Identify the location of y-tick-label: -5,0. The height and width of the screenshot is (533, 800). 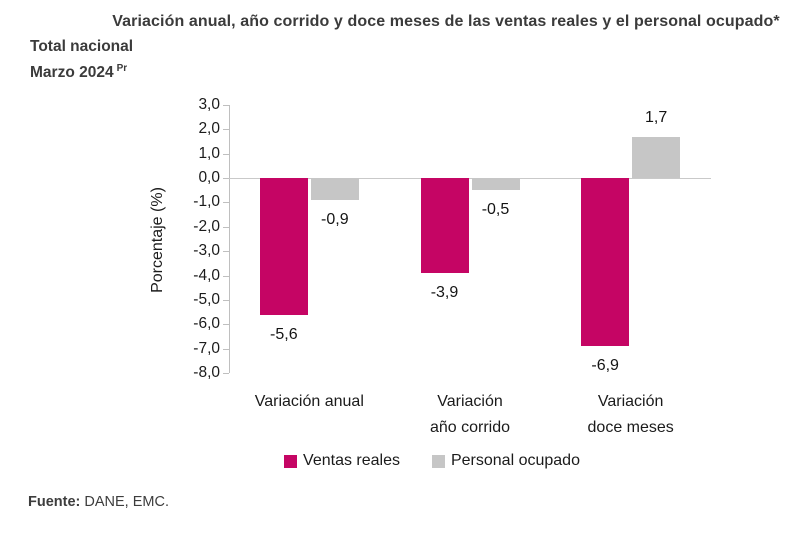
(206, 299).